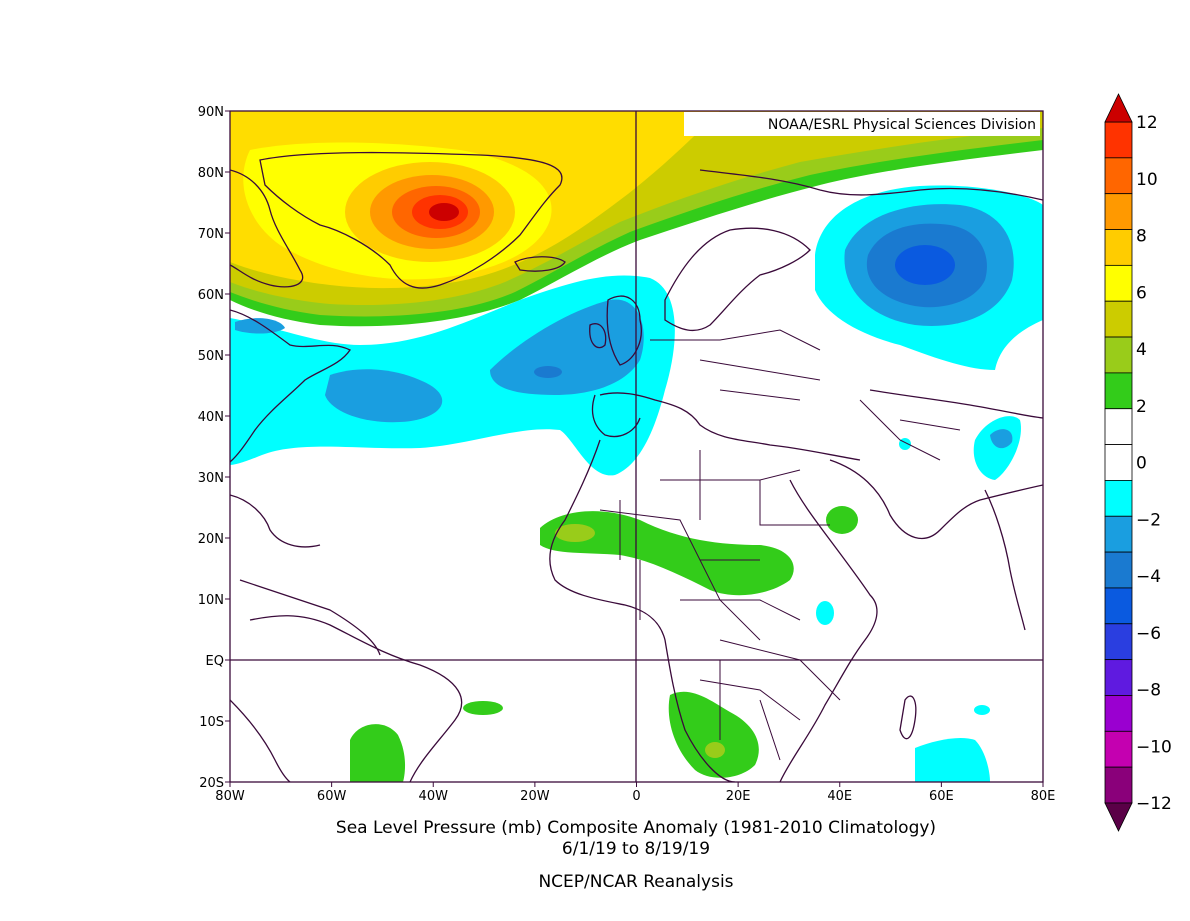  Describe the element at coordinates (211, 295) in the screenshot. I see `lat-tick-label: 60N` at that location.